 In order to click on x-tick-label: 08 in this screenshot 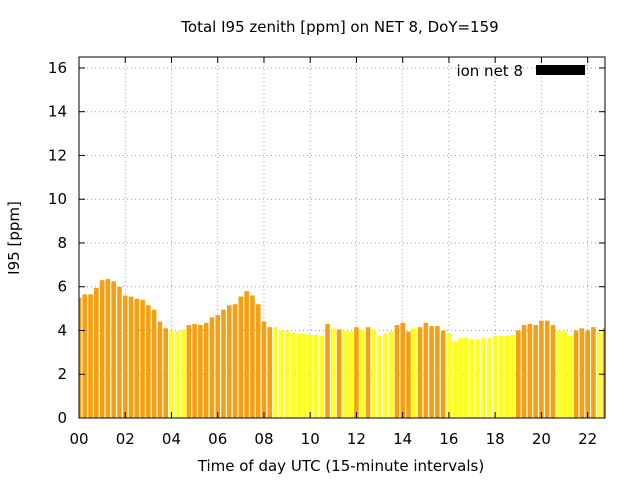, I will do `click(263, 439)`.